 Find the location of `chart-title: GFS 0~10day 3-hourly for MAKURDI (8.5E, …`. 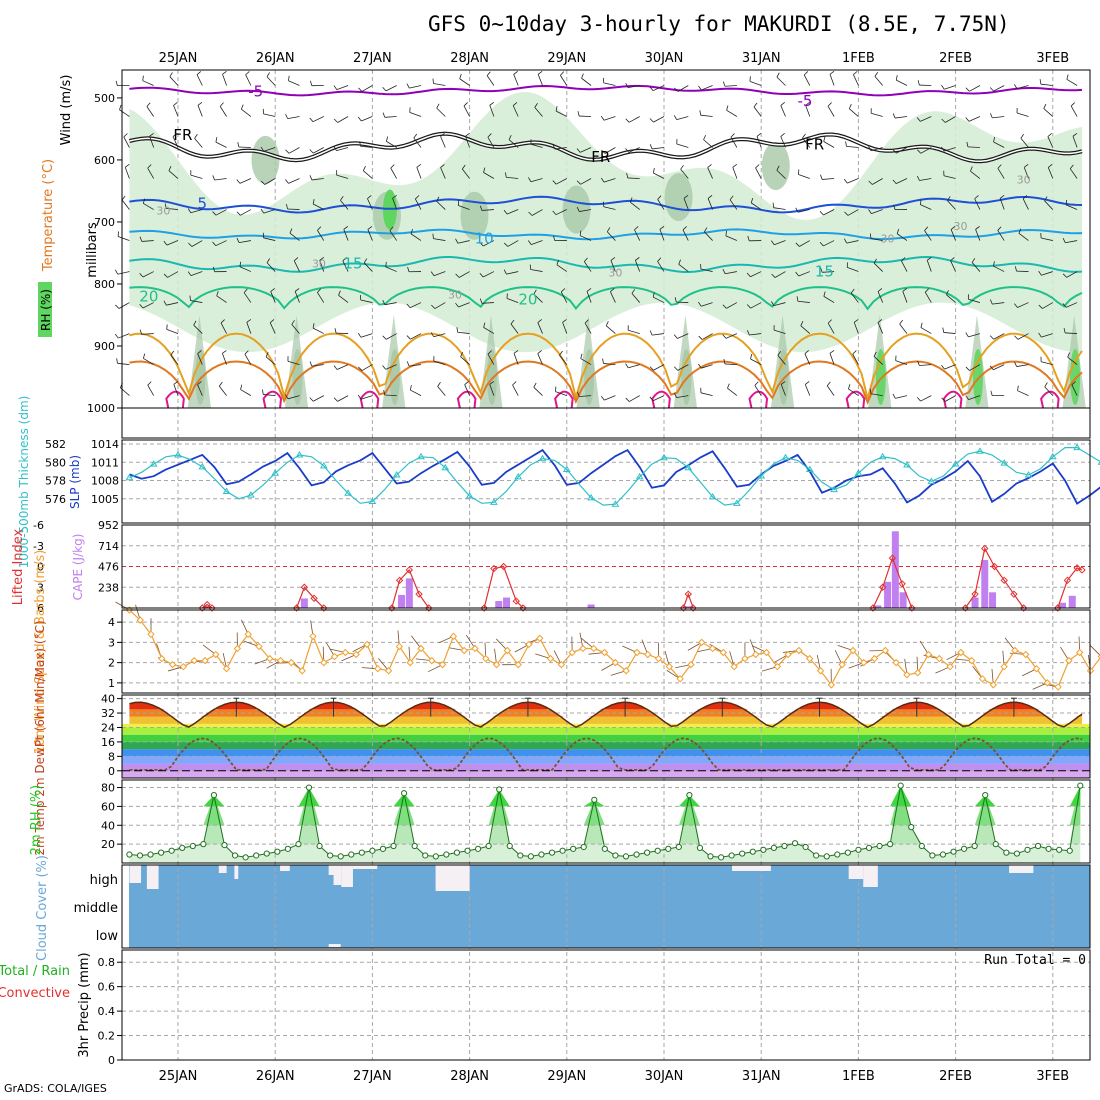

chart-title: GFS 0~10day 3-hourly for MAKURDI (8.5E, … is located at coordinates (719, 24).